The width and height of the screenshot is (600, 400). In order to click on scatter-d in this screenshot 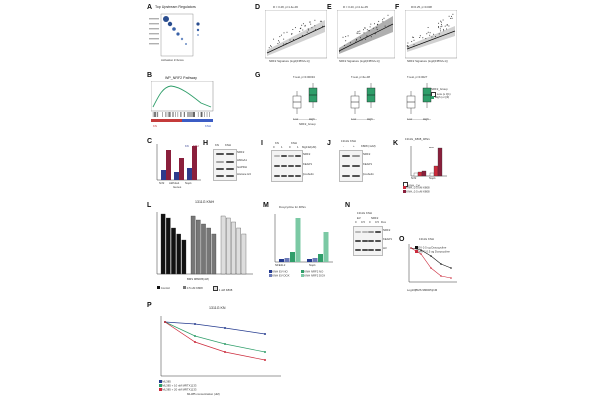, I will do `click(296, 34)`.